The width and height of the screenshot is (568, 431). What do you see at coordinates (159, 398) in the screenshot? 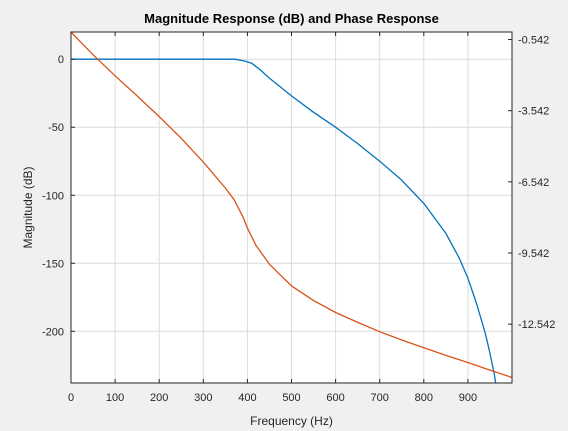
I see `x-tick-label: 200` at bounding box center [159, 398].